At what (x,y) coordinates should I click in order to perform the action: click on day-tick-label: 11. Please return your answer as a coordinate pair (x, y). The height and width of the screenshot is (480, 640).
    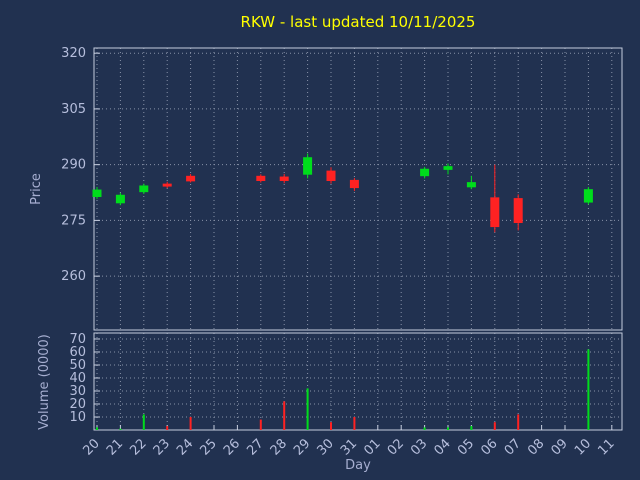
    Looking at the image, I should click on (606, 447).